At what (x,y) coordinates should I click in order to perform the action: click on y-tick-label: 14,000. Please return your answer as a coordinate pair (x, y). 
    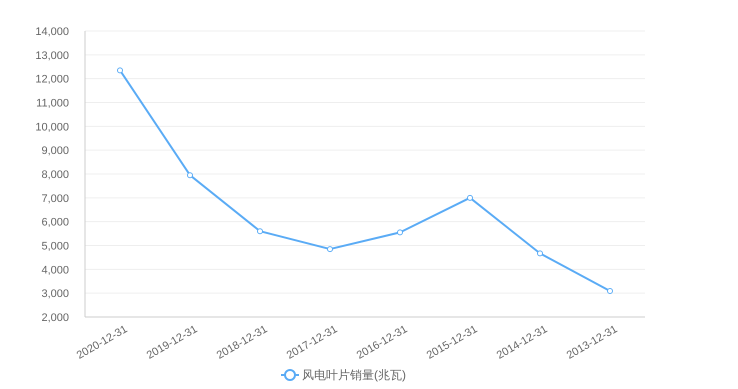
    Looking at the image, I should click on (52, 32).